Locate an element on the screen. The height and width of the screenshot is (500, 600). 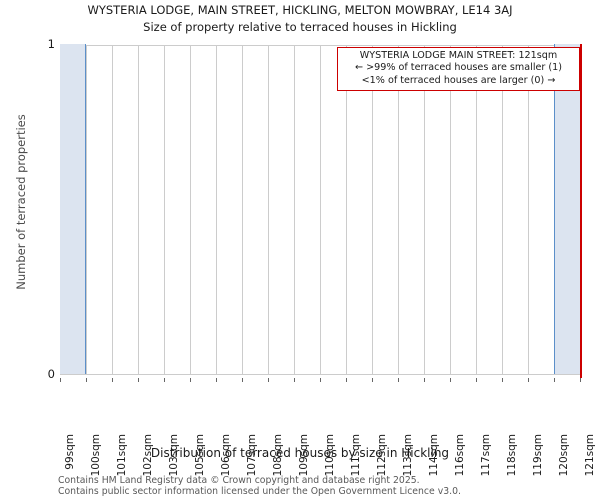
annotation-line-1: WYSTERIA LODGE MAIN STREET: 121sqm is located at coordinates (458, 55).